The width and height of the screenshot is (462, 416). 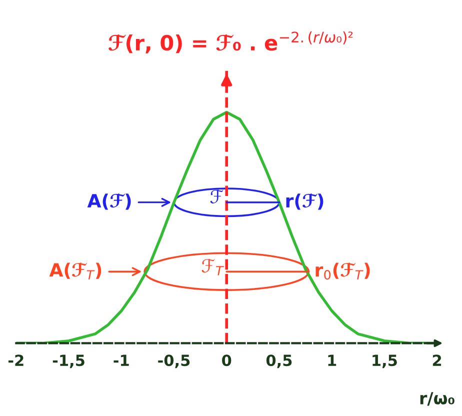 I want to click on x-tick-label: 1,5, so click(x=384, y=361).